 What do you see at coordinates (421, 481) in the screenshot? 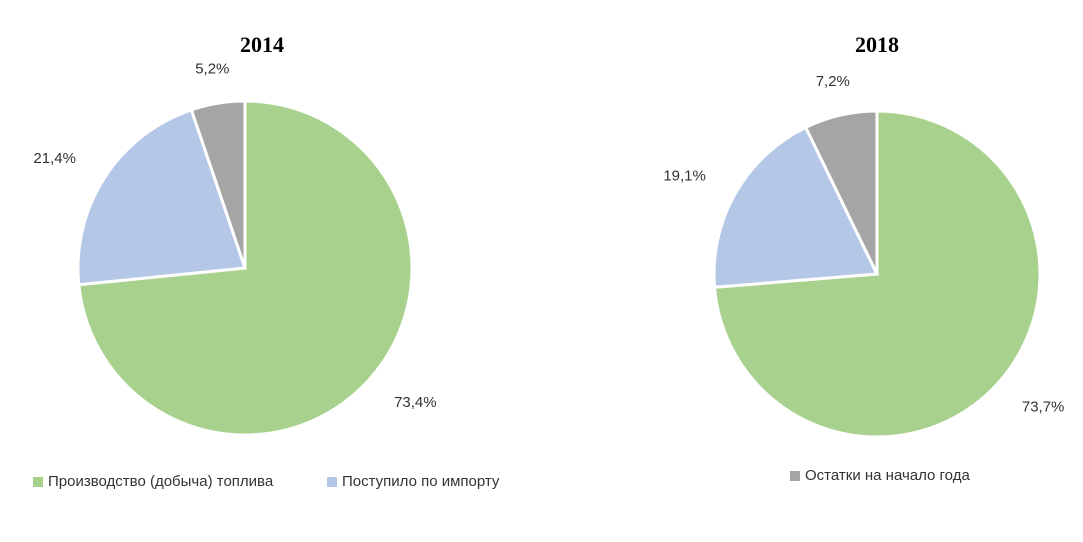
I see `legend-label: Поступило по импорту` at bounding box center [421, 481].